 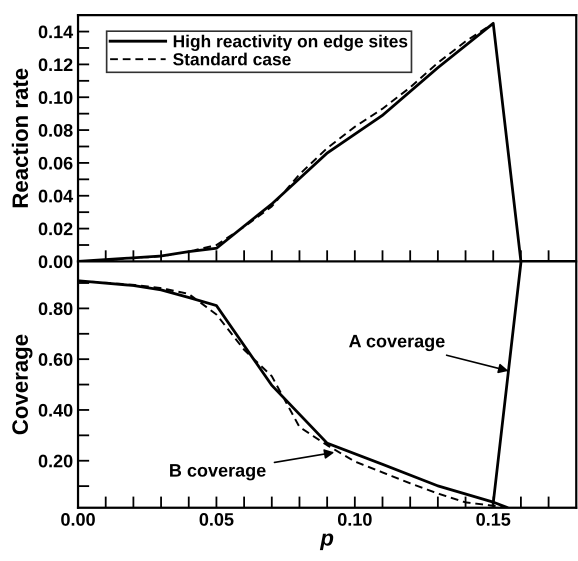 What do you see at coordinates (55, 410) in the screenshot?
I see `y-tick-label: 0.40` at bounding box center [55, 410].